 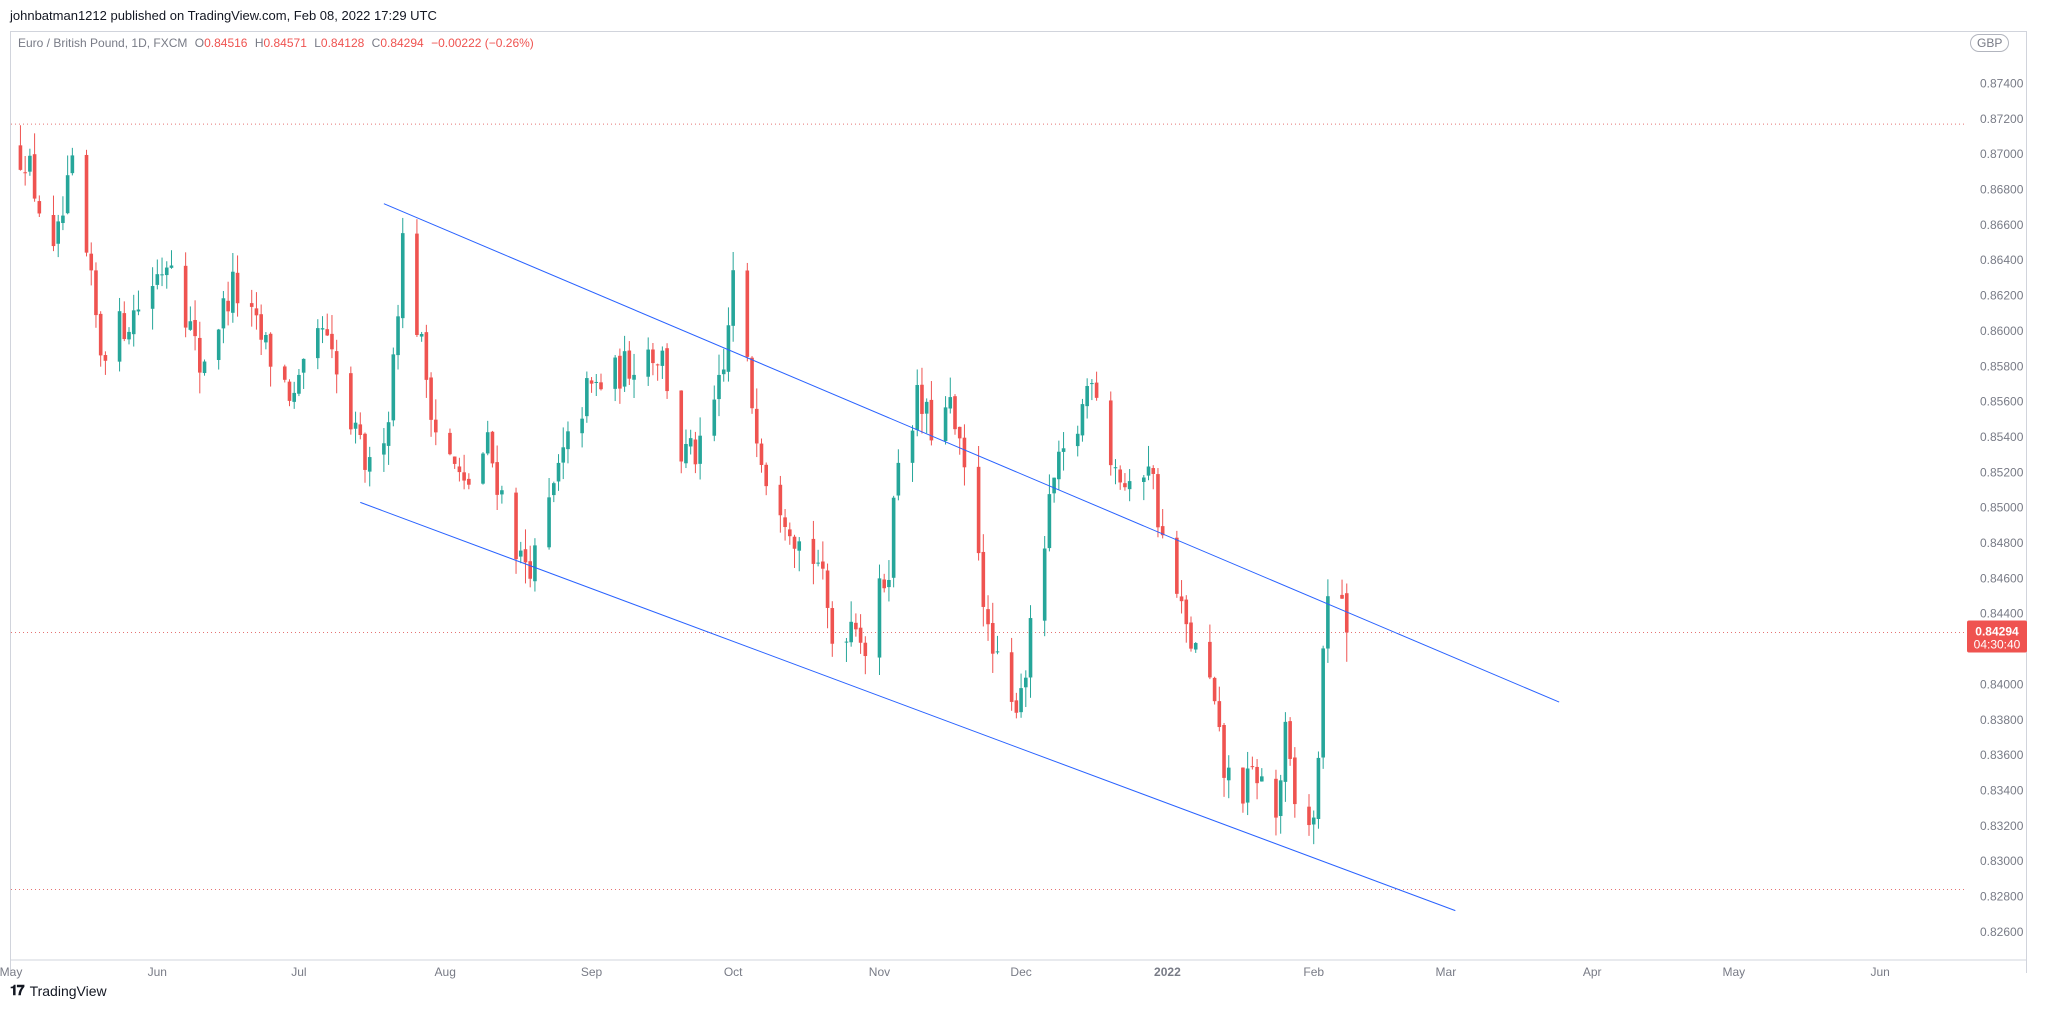 What do you see at coordinates (226, 43) in the screenshot?
I see `open-value: 0.84516` at bounding box center [226, 43].